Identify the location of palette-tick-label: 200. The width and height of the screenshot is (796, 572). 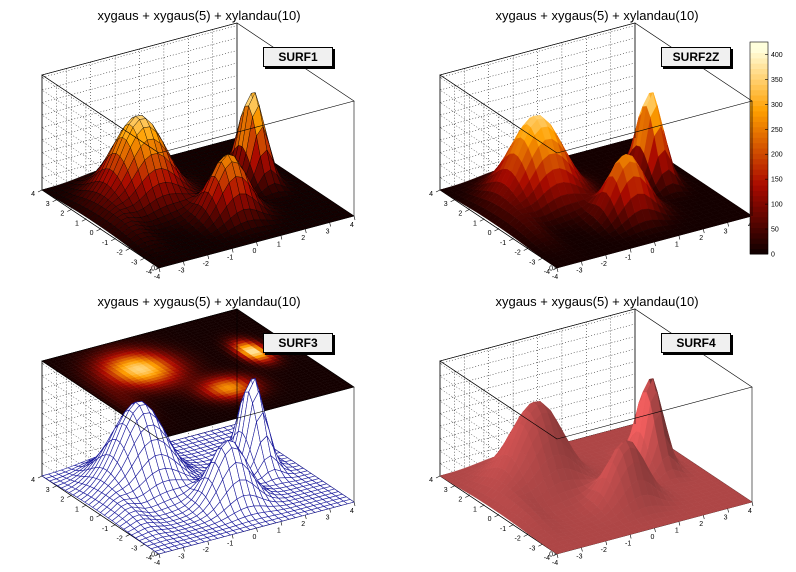
(777, 155).